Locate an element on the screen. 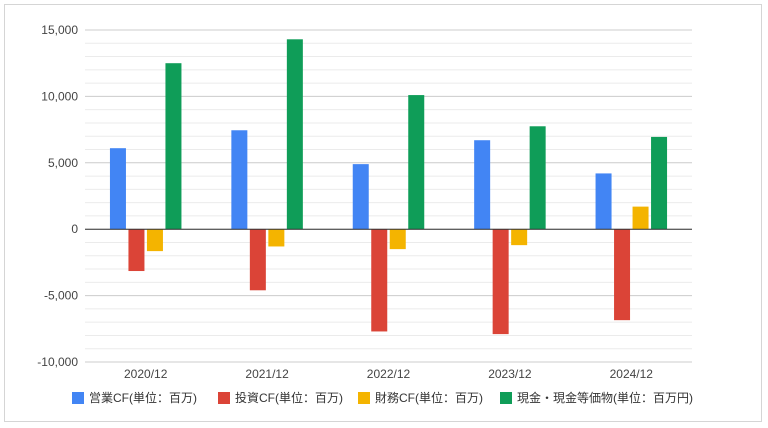 The image size is (768, 428). x-axis-tick-labels: 2020/12 2021/12 2022/12 2023/12 2024/12 is located at coordinates (388, 374).